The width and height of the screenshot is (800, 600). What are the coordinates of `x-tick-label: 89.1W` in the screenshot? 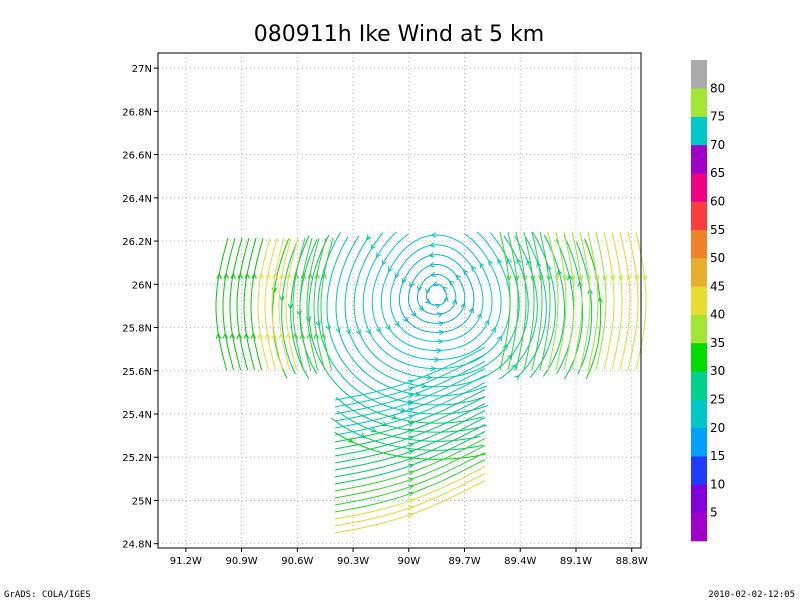 It's located at (576, 561).